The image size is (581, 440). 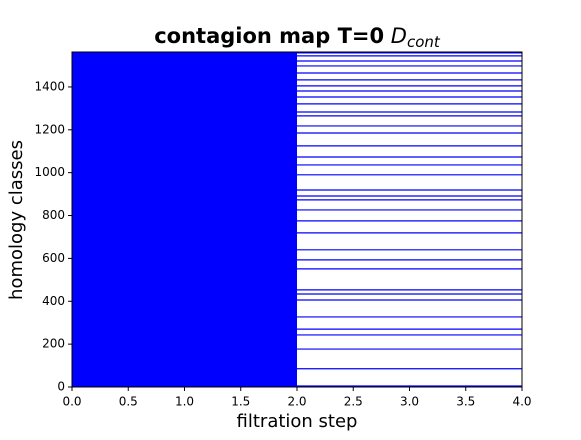 What do you see at coordinates (409, 402) in the screenshot?
I see `x-tick-label: 3.0` at bounding box center [409, 402].